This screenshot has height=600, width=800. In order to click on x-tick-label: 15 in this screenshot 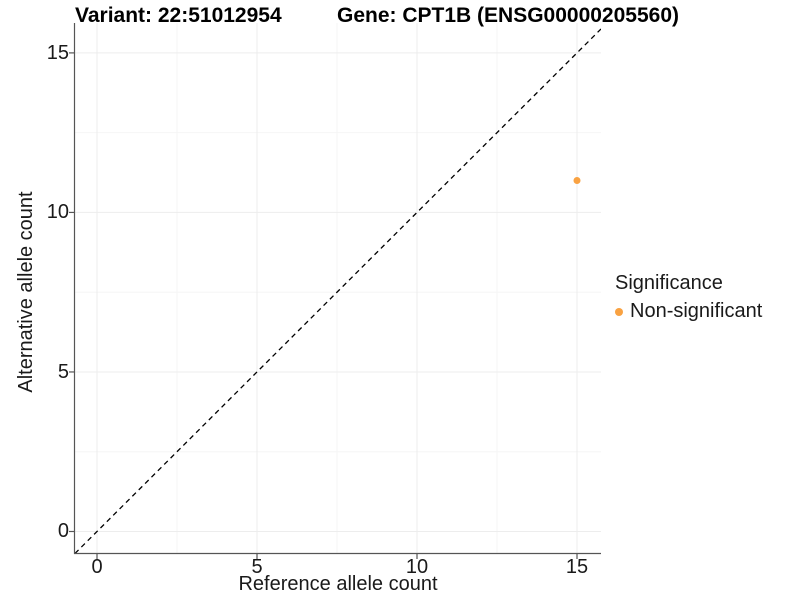, I will do `click(577, 567)`.